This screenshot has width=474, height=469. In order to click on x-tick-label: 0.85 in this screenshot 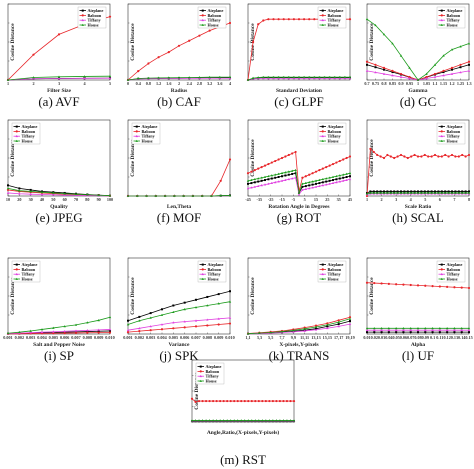, I will do `click(392, 83)`.